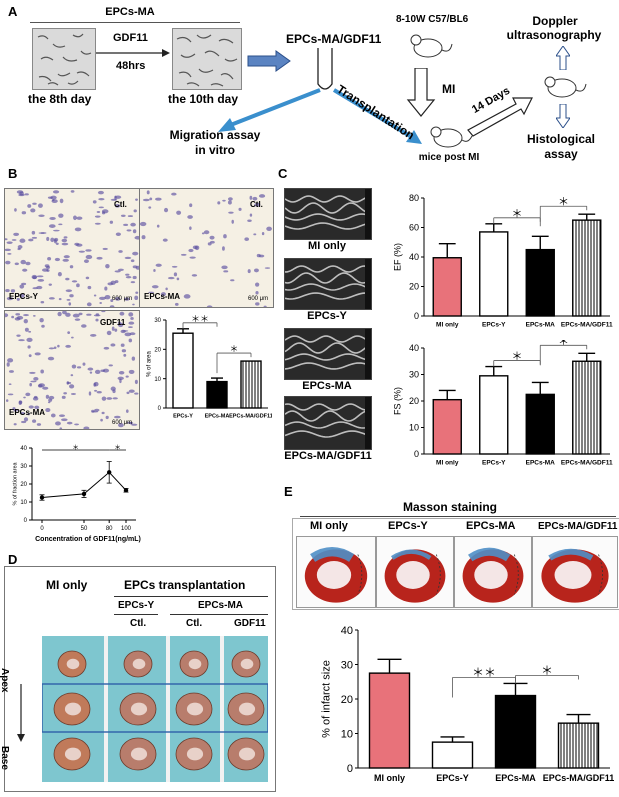  Describe the element at coordinates (15, 484) in the screenshot. I see `y-axis-label: % of fraction area` at that location.